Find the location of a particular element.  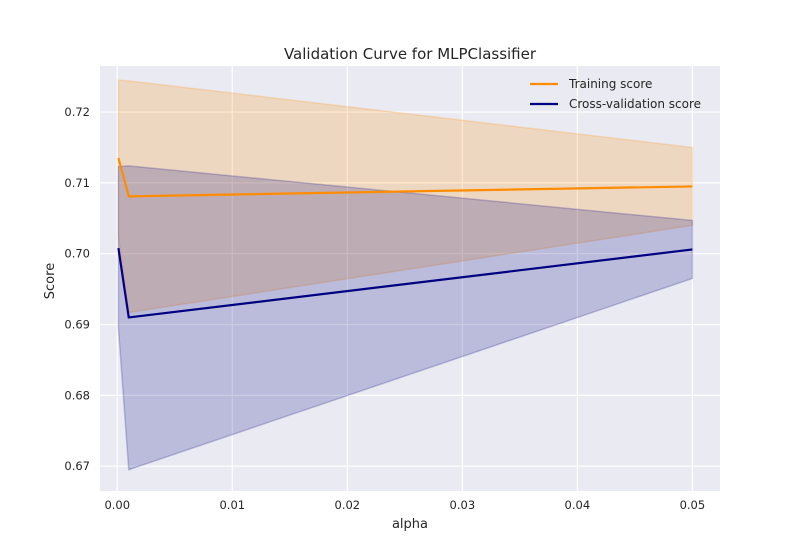

y-tick-label: 0.71 is located at coordinates (77, 183).